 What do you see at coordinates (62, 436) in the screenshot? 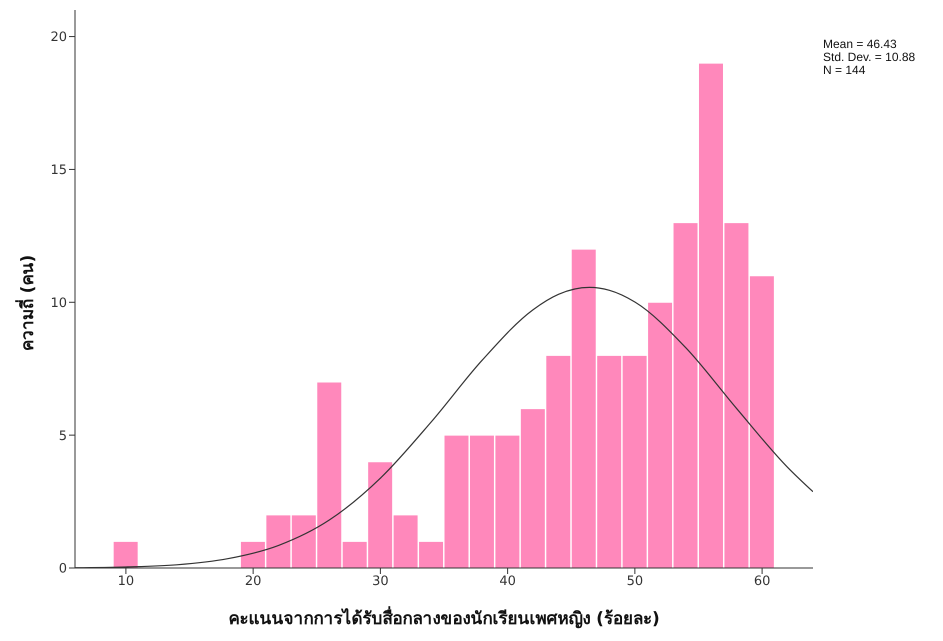
I see `y-tick-label: 5` at bounding box center [62, 436].